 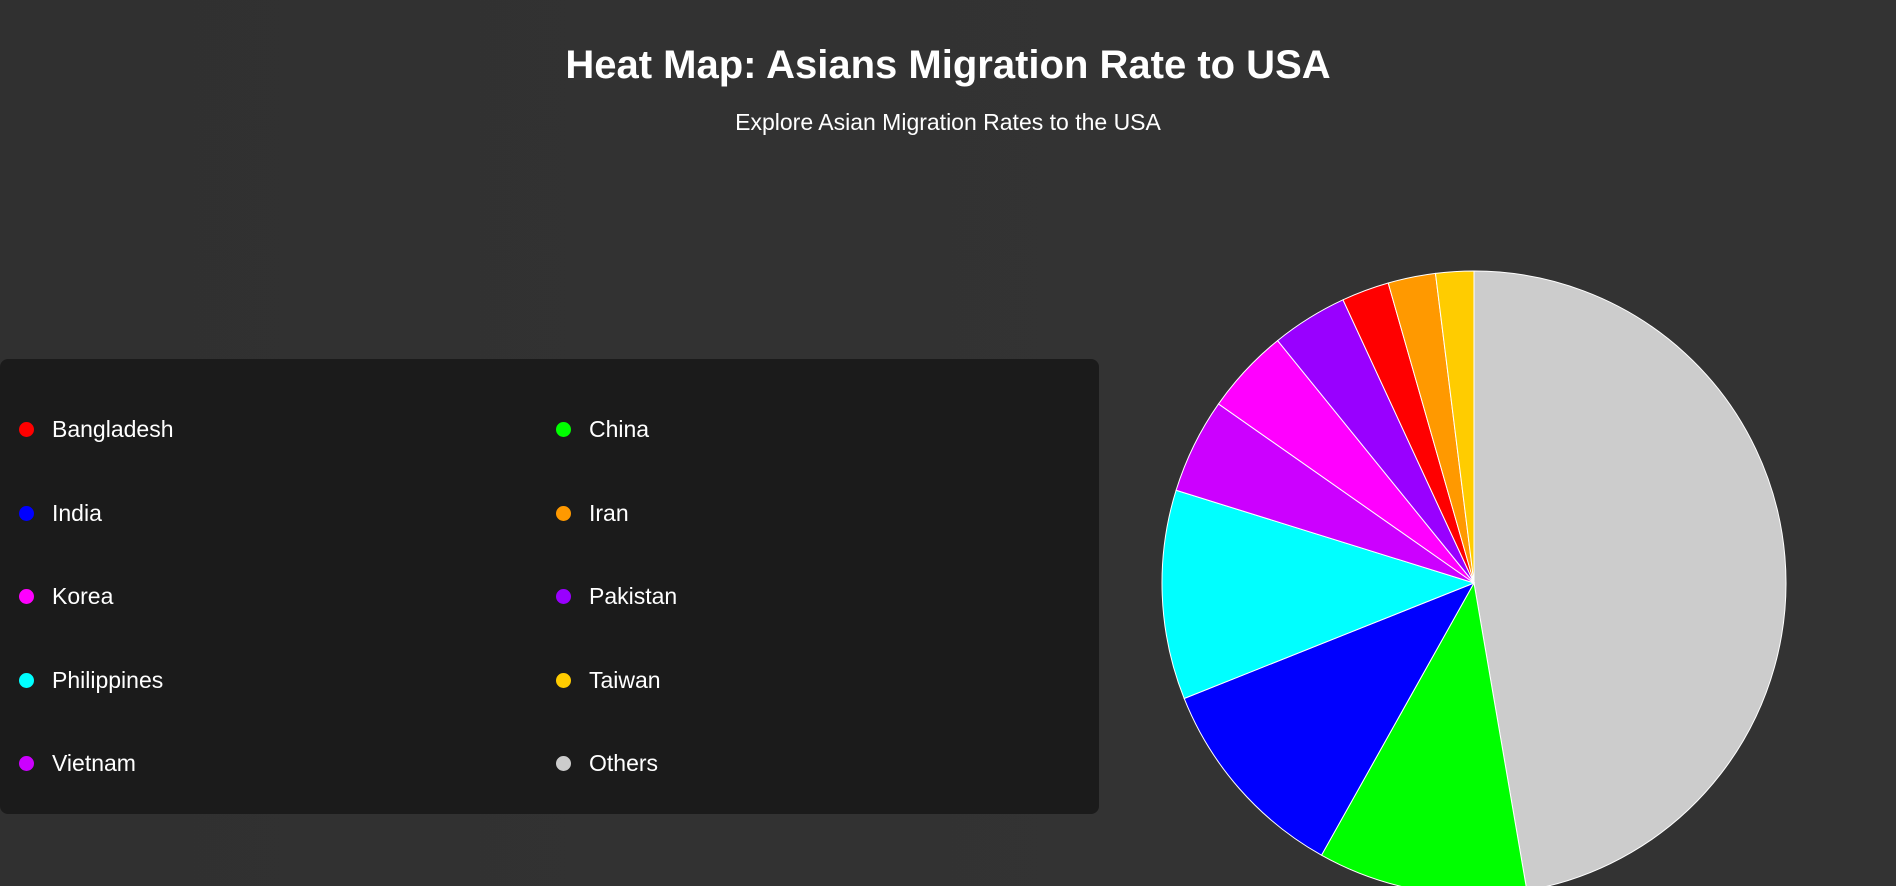 I want to click on chart-subtitle: Explore Asian Migration Rates to the USA, so click(x=948, y=122).